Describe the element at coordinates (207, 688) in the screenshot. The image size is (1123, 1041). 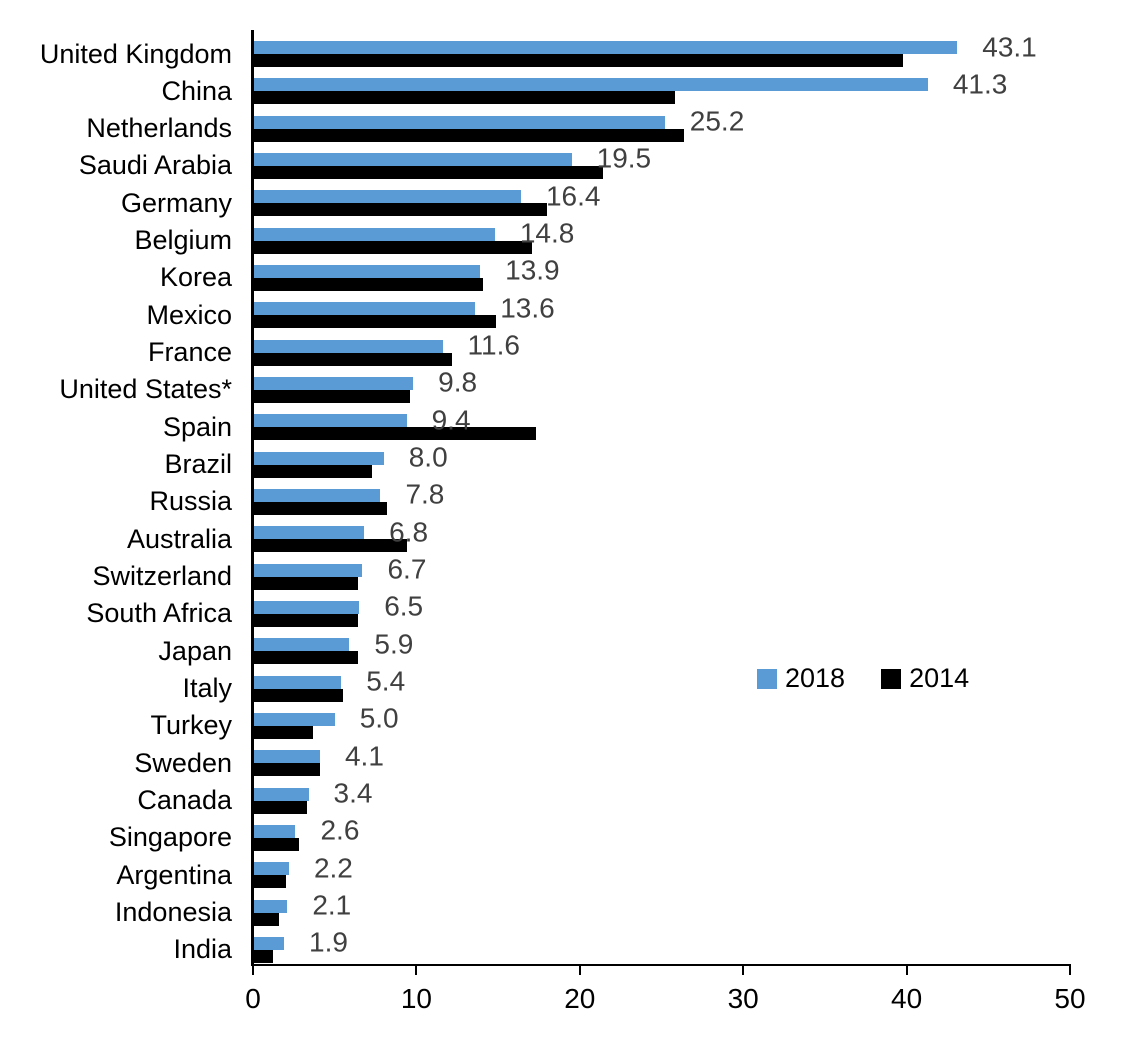
I see `category-label: Italy` at that location.